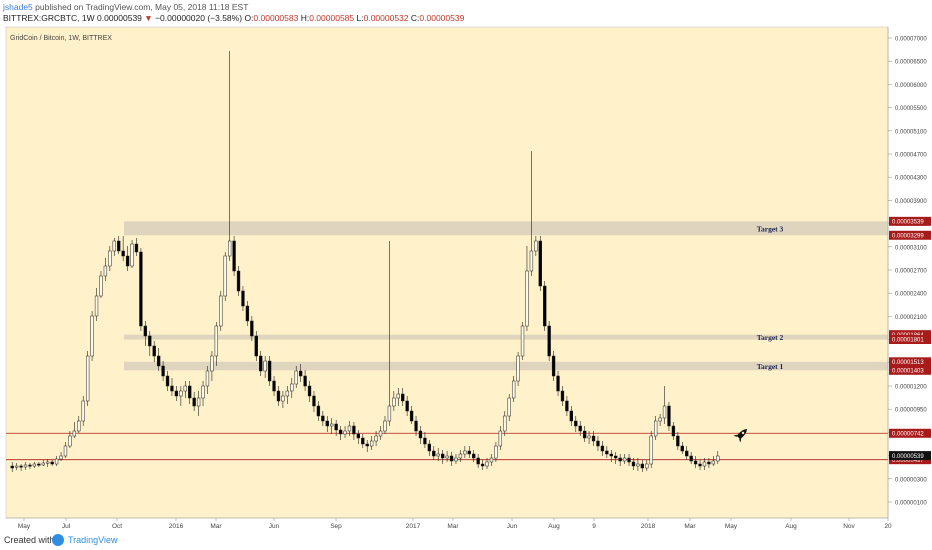 This screenshot has height=550, width=932. Describe the element at coordinates (453, 526) in the screenshot. I see `x-tick-label: Mar` at that location.